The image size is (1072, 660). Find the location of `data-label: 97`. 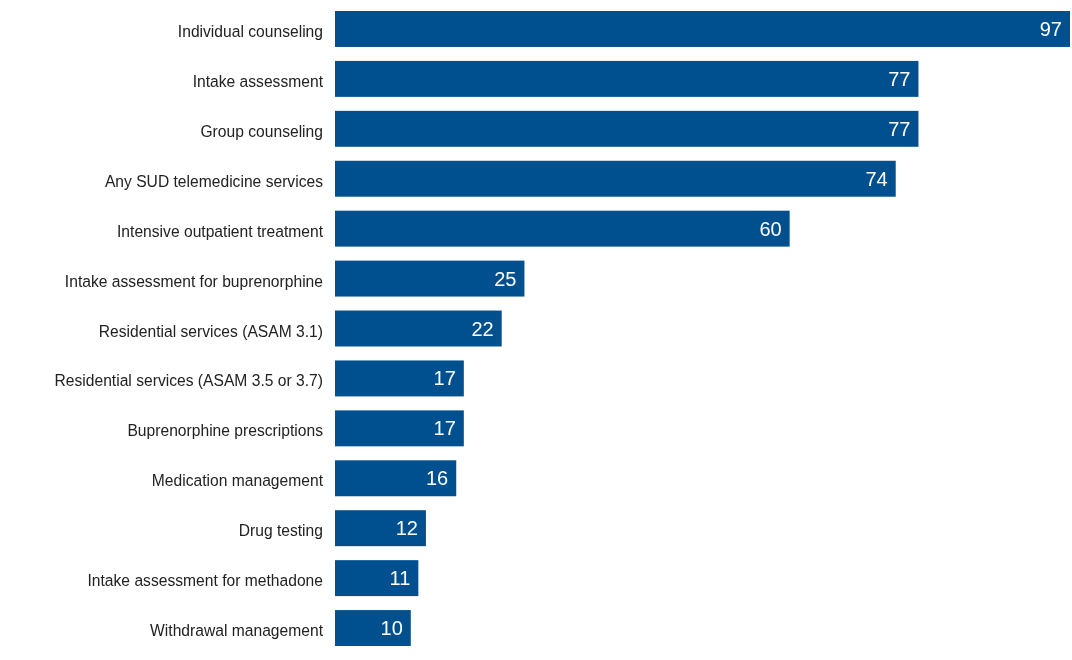

data-label: 97 is located at coordinates (1050, 28).